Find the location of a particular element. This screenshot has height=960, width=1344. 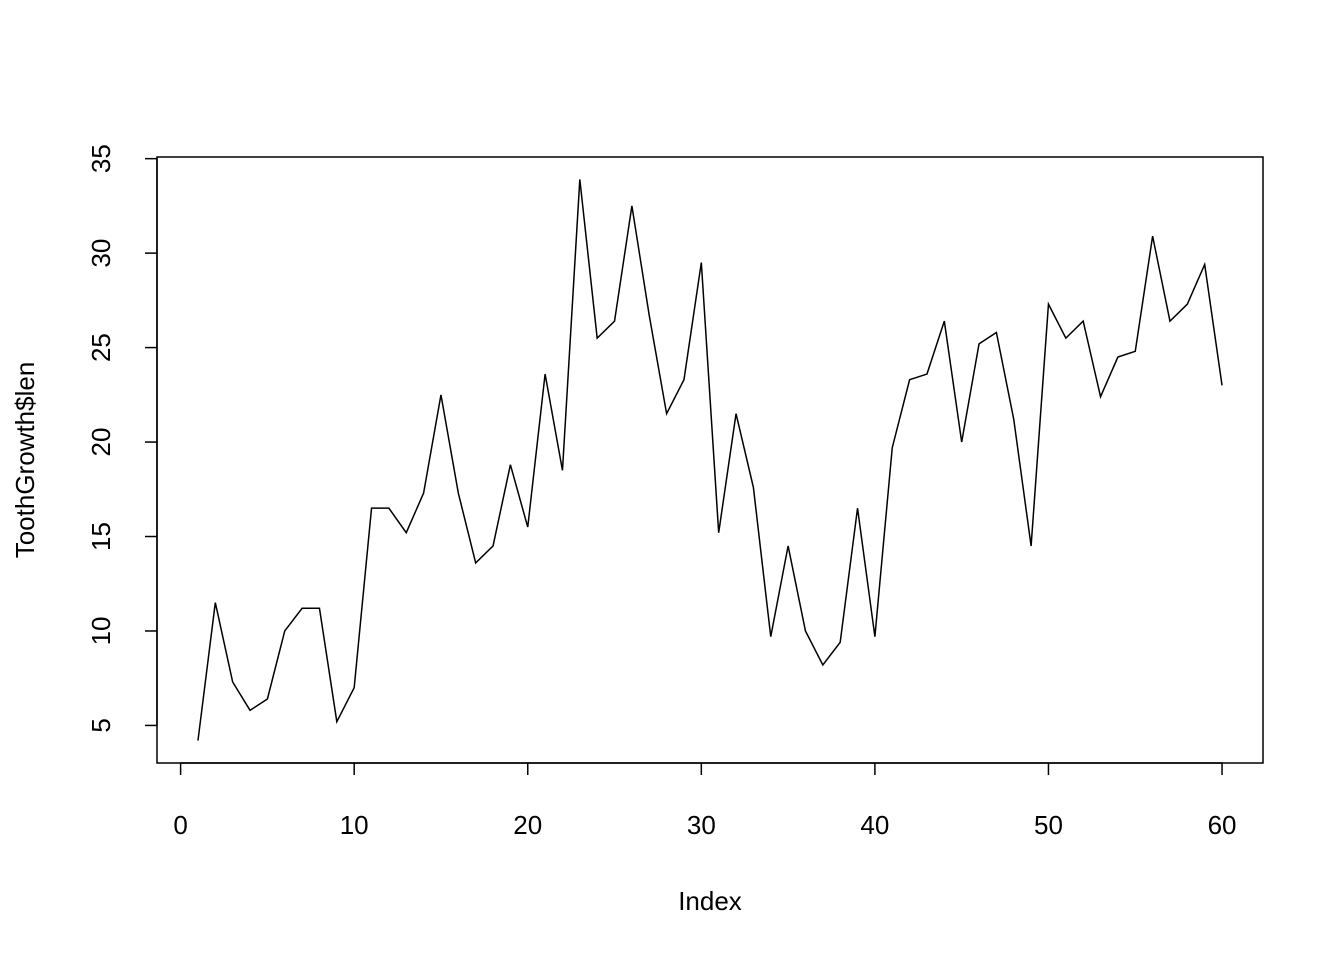

y-axis-label: ToothGrowth$len is located at coordinates (25, 460).